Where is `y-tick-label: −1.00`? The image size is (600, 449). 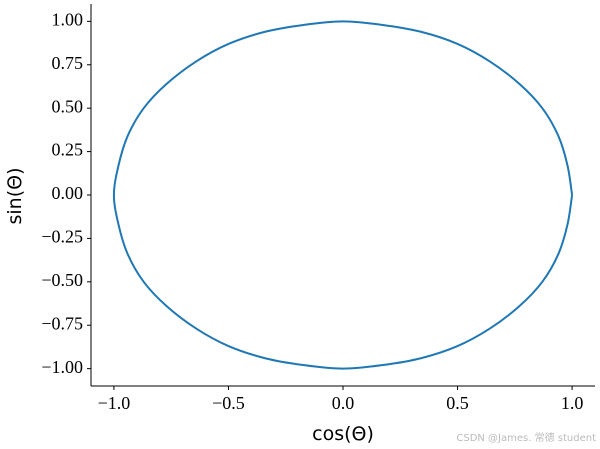 y-tick-label: −1.00 is located at coordinates (62, 367).